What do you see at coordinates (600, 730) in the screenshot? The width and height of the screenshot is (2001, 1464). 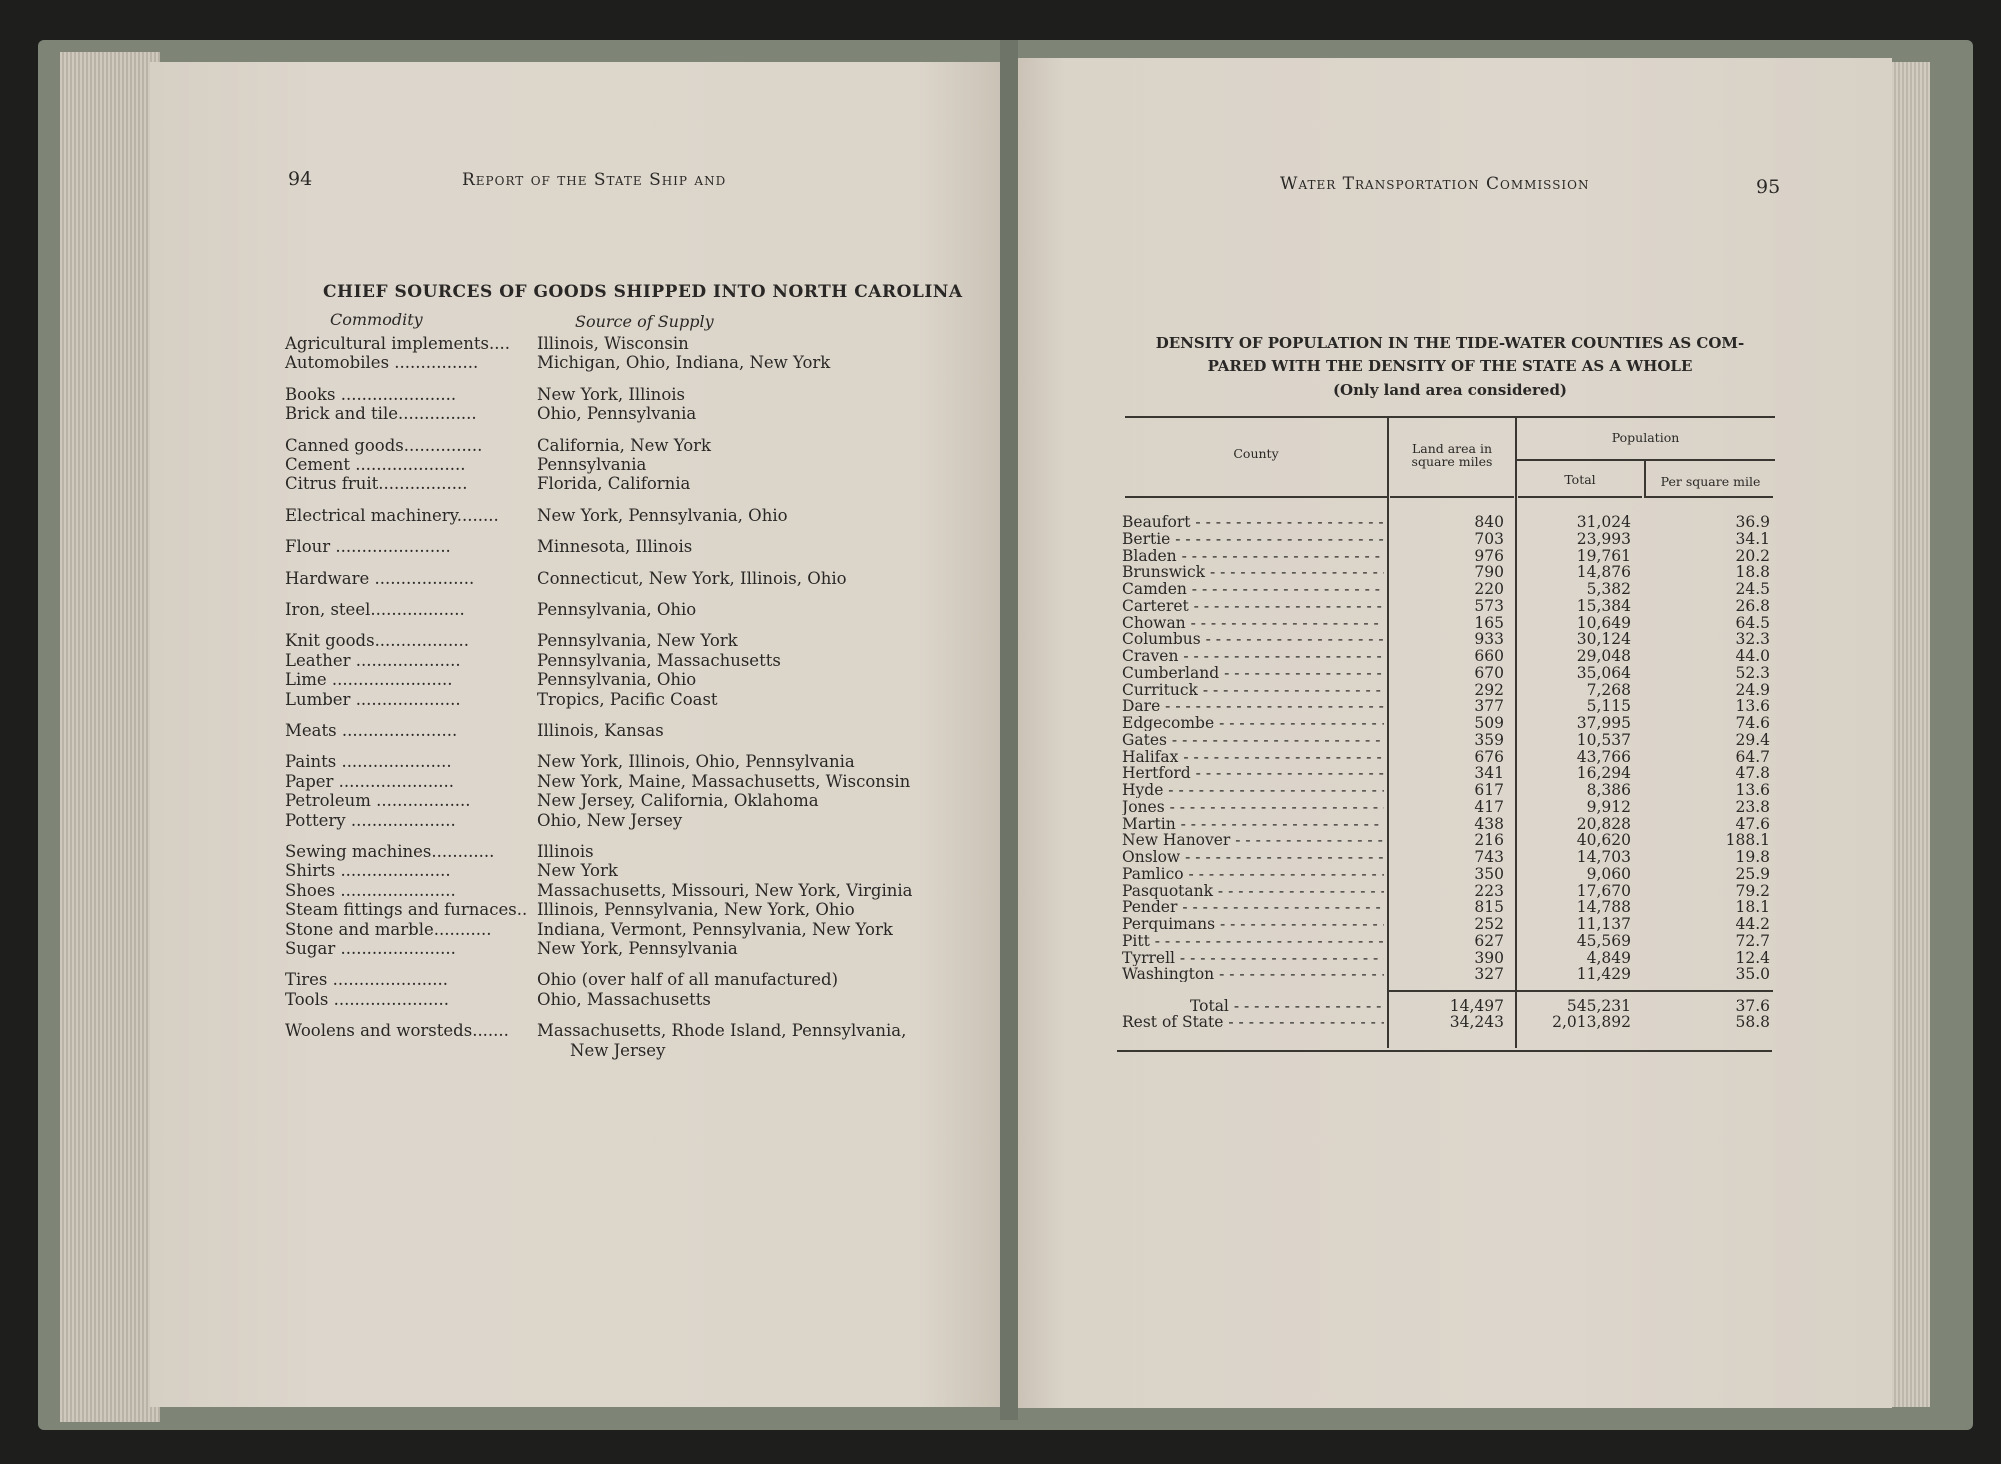 I see `source-of-supply: Illinois, Kansas` at bounding box center [600, 730].